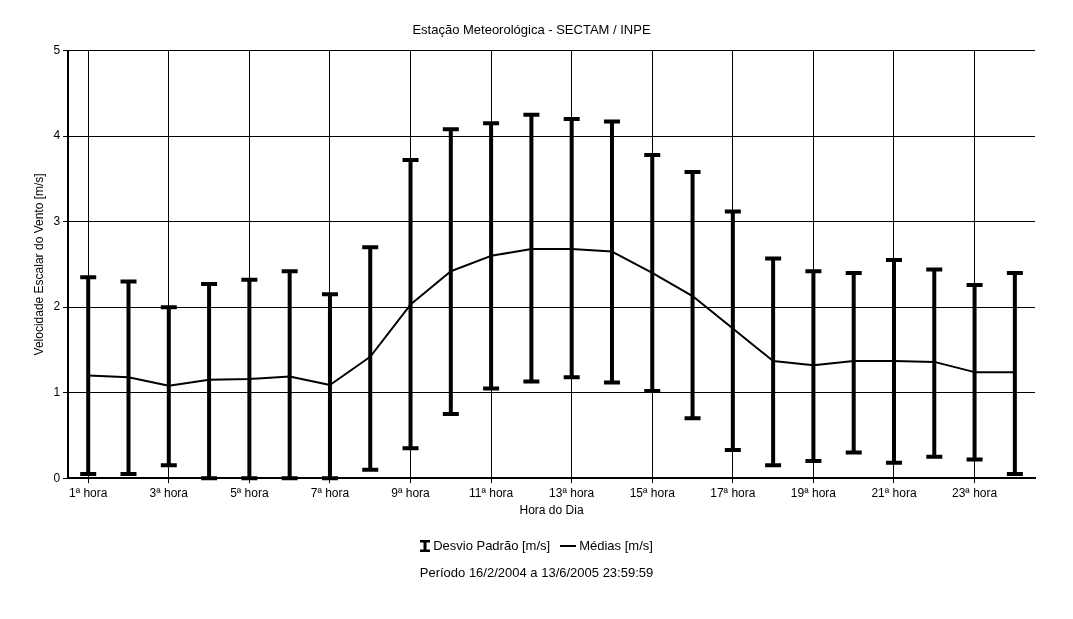  What do you see at coordinates (411, 492) in the screenshot?
I see `x-tick-label: 9ª hora` at bounding box center [411, 492].